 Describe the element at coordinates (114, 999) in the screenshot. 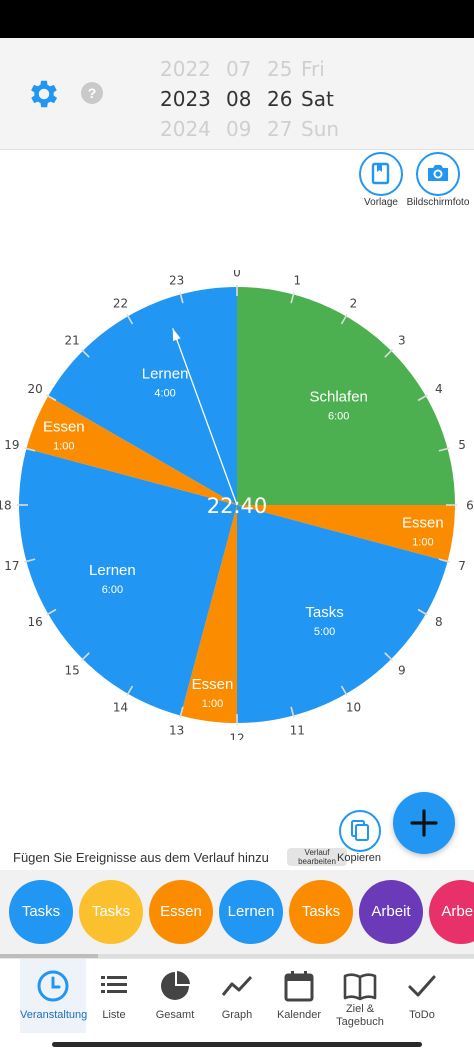

I see `nav-liste: Liste` at that location.